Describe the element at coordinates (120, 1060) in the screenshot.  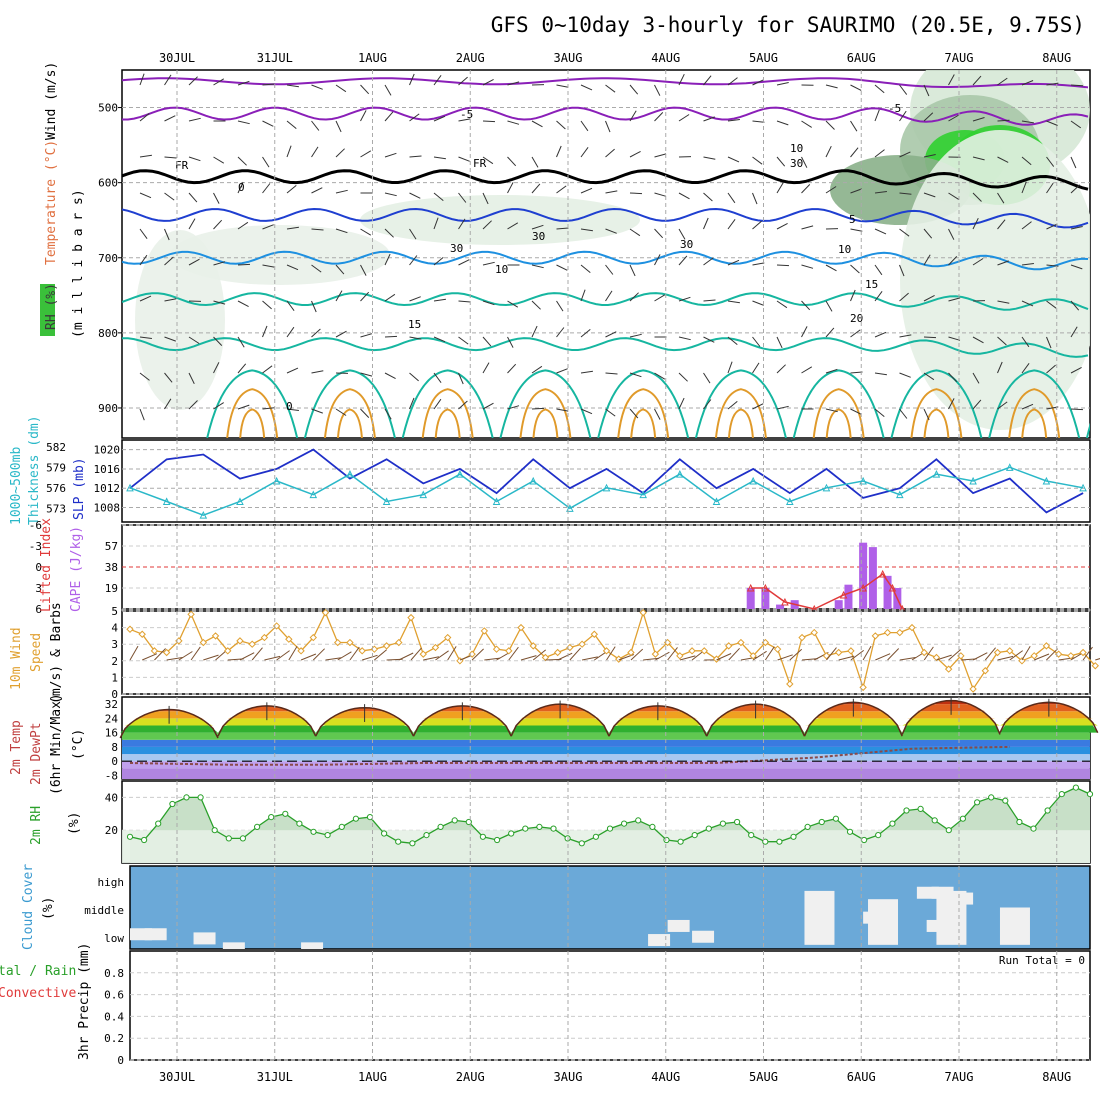
I see `precip-tick-0: 0` at that location.